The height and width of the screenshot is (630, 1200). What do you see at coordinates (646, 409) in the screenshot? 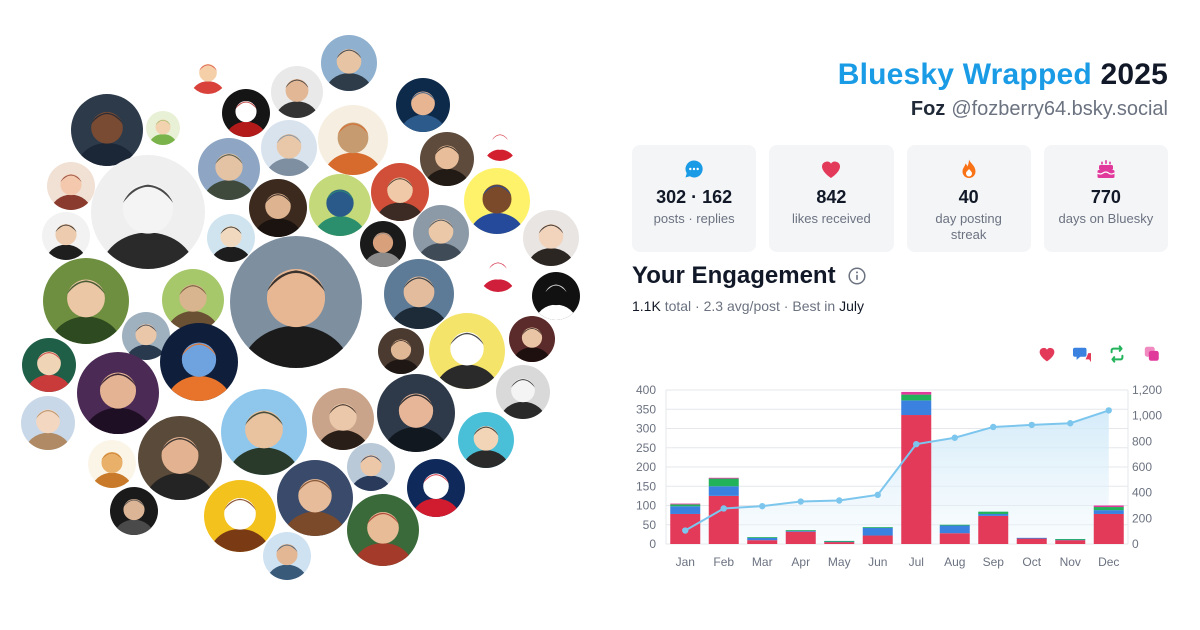
I see `y-tick-label: 350` at bounding box center [646, 409].